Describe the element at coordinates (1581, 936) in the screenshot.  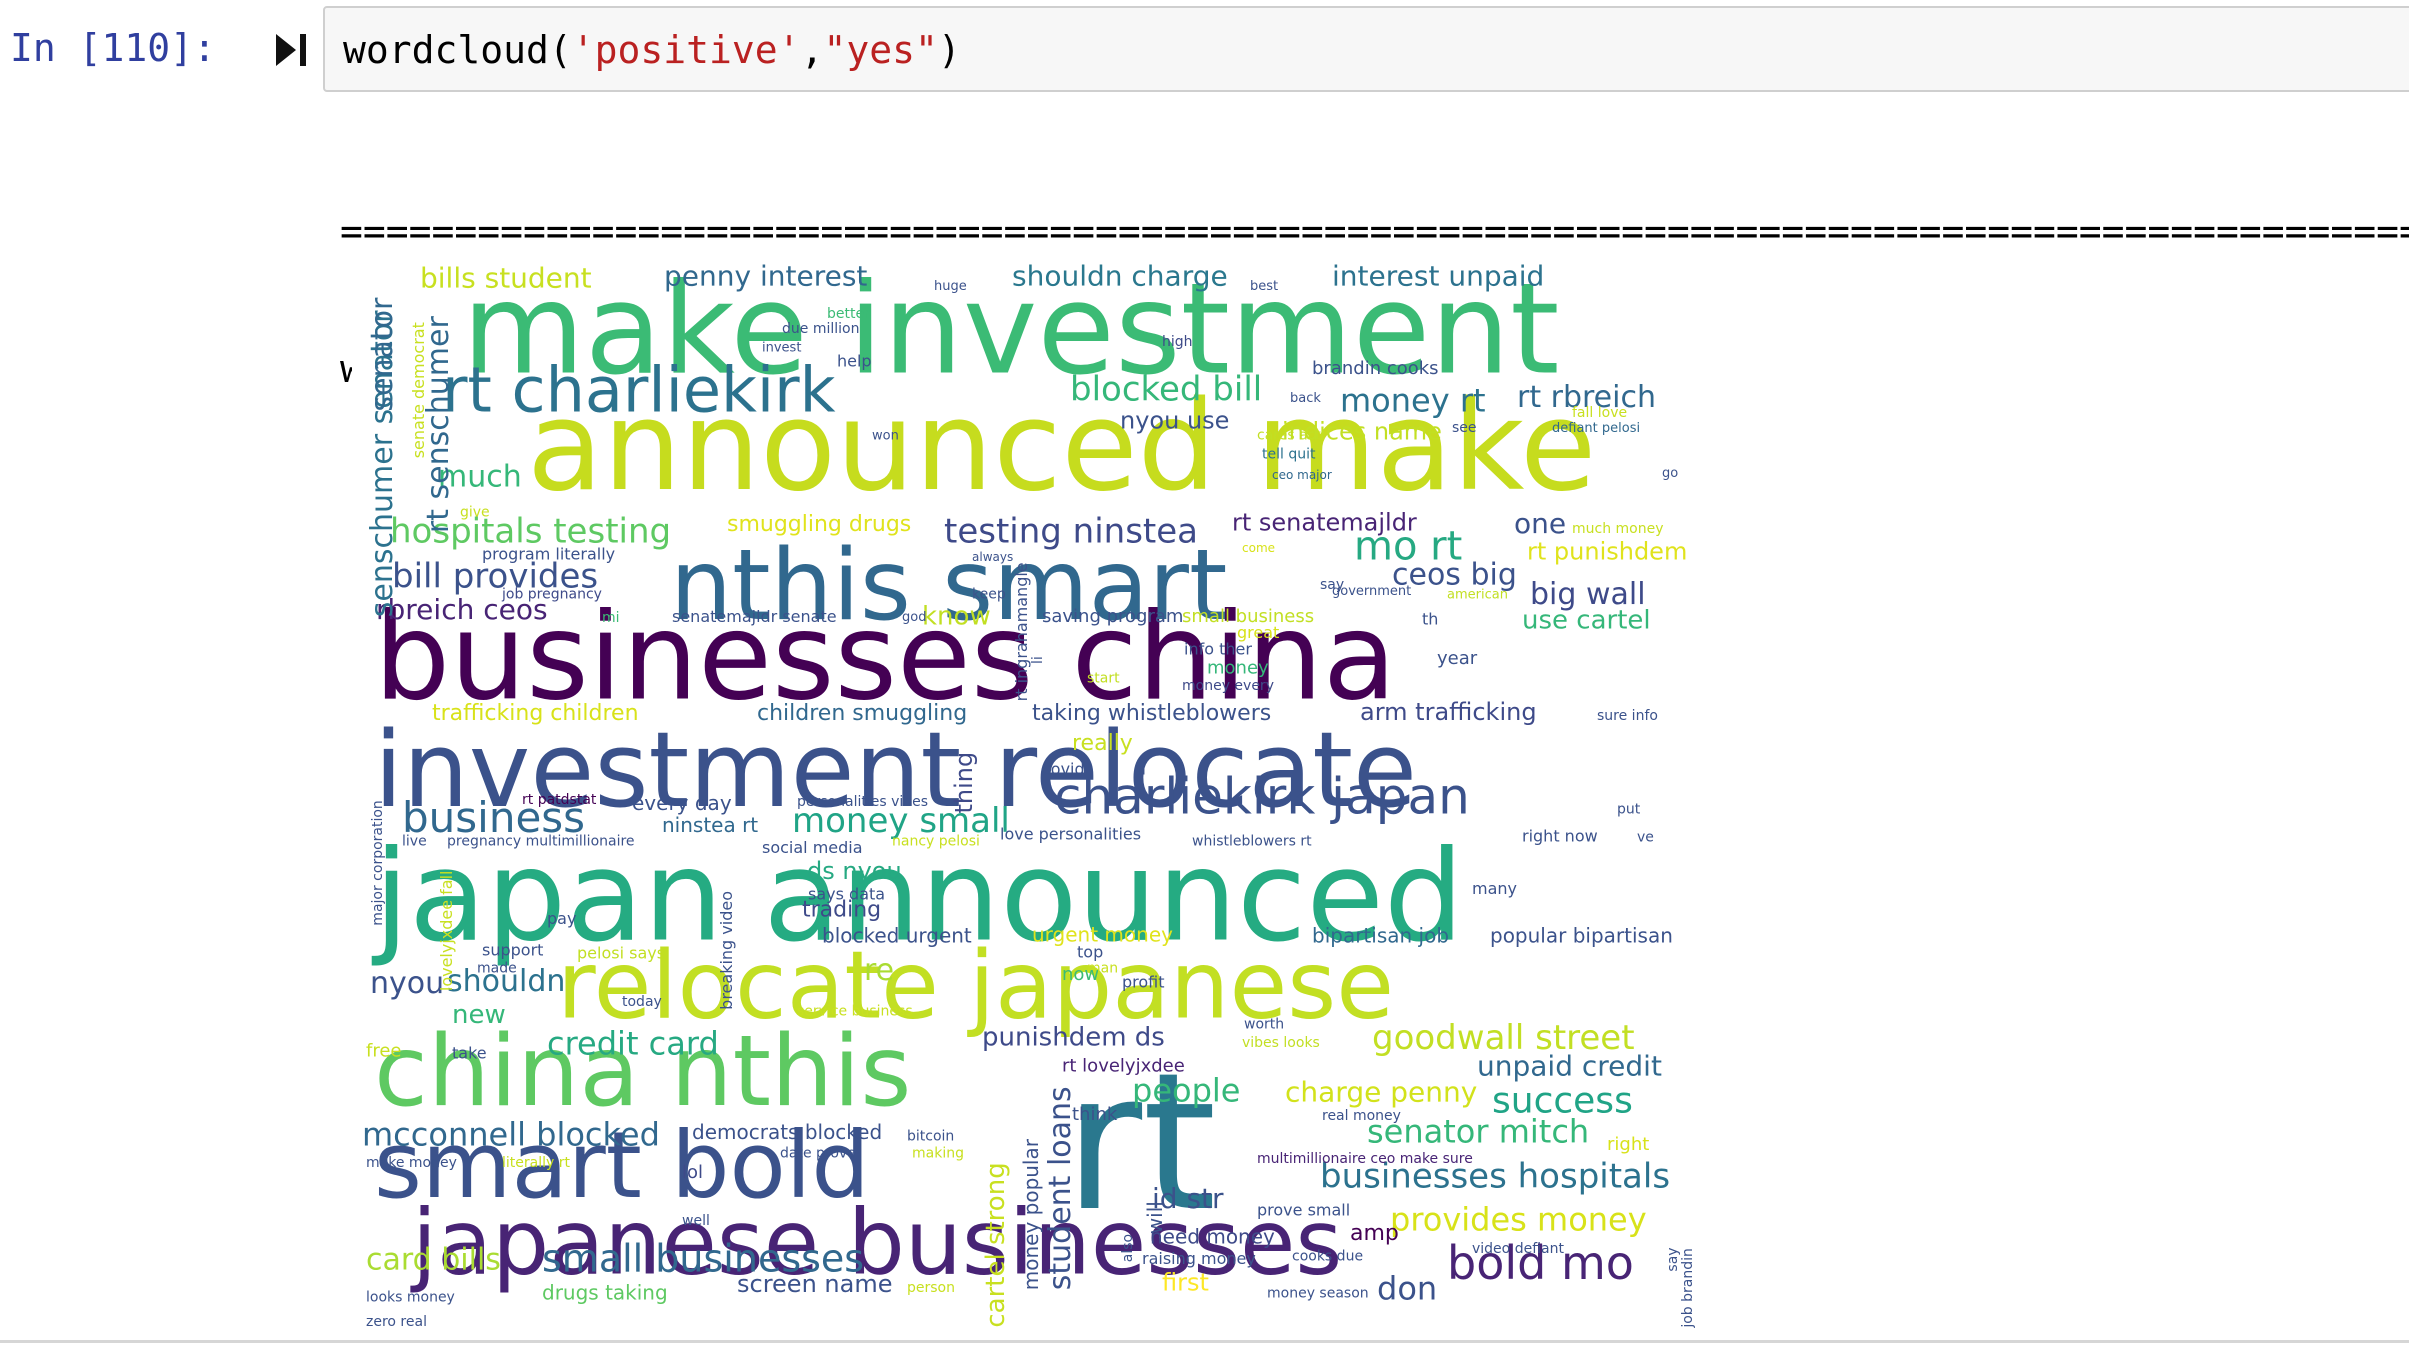
I see `wordcloud-word: popular bipartisan` at that location.